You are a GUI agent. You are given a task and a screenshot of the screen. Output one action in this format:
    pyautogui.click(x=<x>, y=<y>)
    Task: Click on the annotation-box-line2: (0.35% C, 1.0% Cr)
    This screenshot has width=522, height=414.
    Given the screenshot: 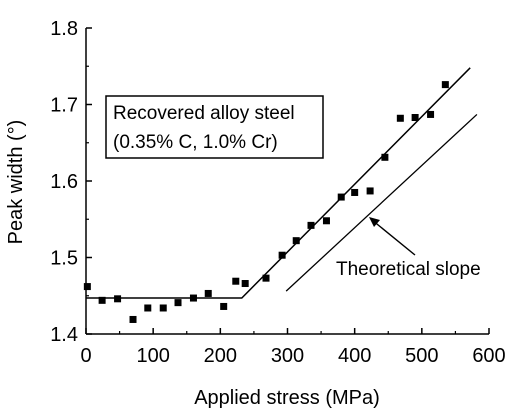 What is the action you would take?
    pyautogui.click(x=195, y=142)
    